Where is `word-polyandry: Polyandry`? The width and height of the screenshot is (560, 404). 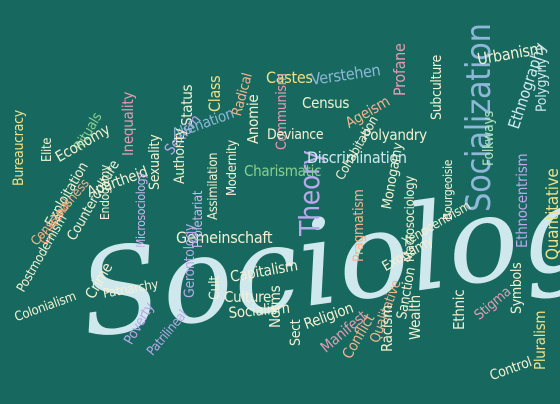 word-polyandry: Polyandry is located at coordinates (395, 135).